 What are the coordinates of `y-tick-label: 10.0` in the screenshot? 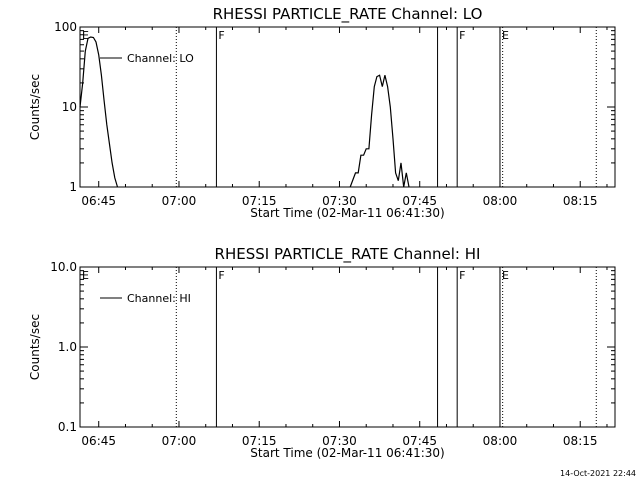 It's located at (63, 267).